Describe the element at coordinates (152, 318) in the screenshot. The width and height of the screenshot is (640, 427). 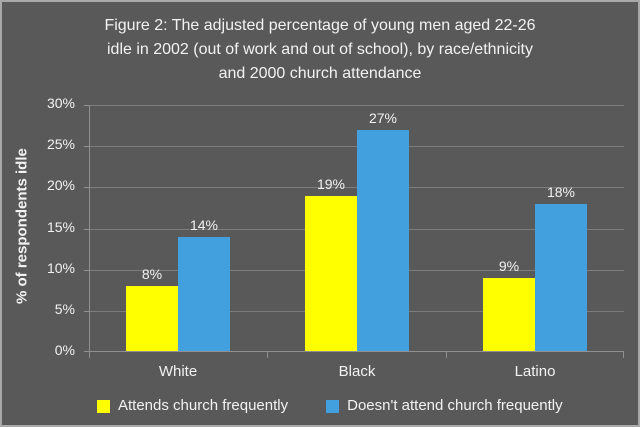
I see `bar-white-attends` at that location.